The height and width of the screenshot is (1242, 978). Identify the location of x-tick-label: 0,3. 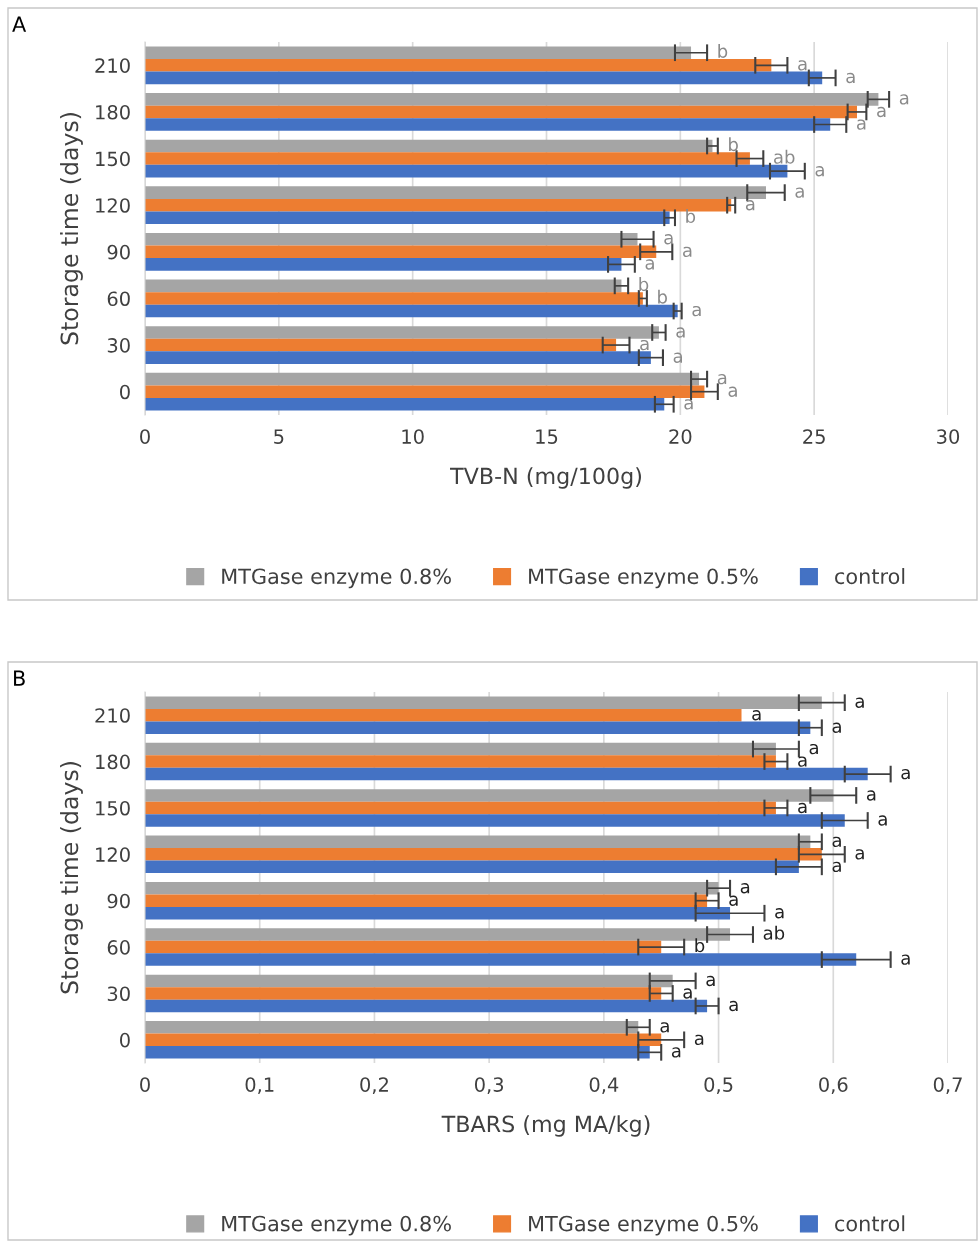
(489, 1085).